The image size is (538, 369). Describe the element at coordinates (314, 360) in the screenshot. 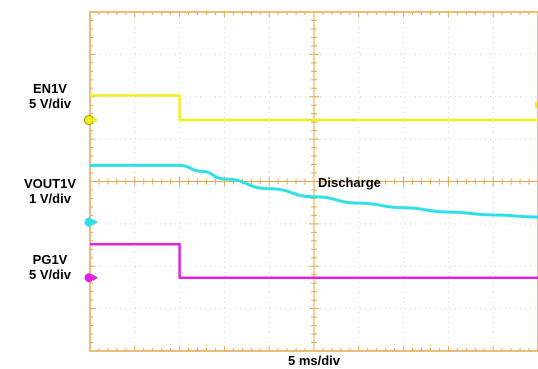

I see `x-axis-label: 5 ms/div` at that location.